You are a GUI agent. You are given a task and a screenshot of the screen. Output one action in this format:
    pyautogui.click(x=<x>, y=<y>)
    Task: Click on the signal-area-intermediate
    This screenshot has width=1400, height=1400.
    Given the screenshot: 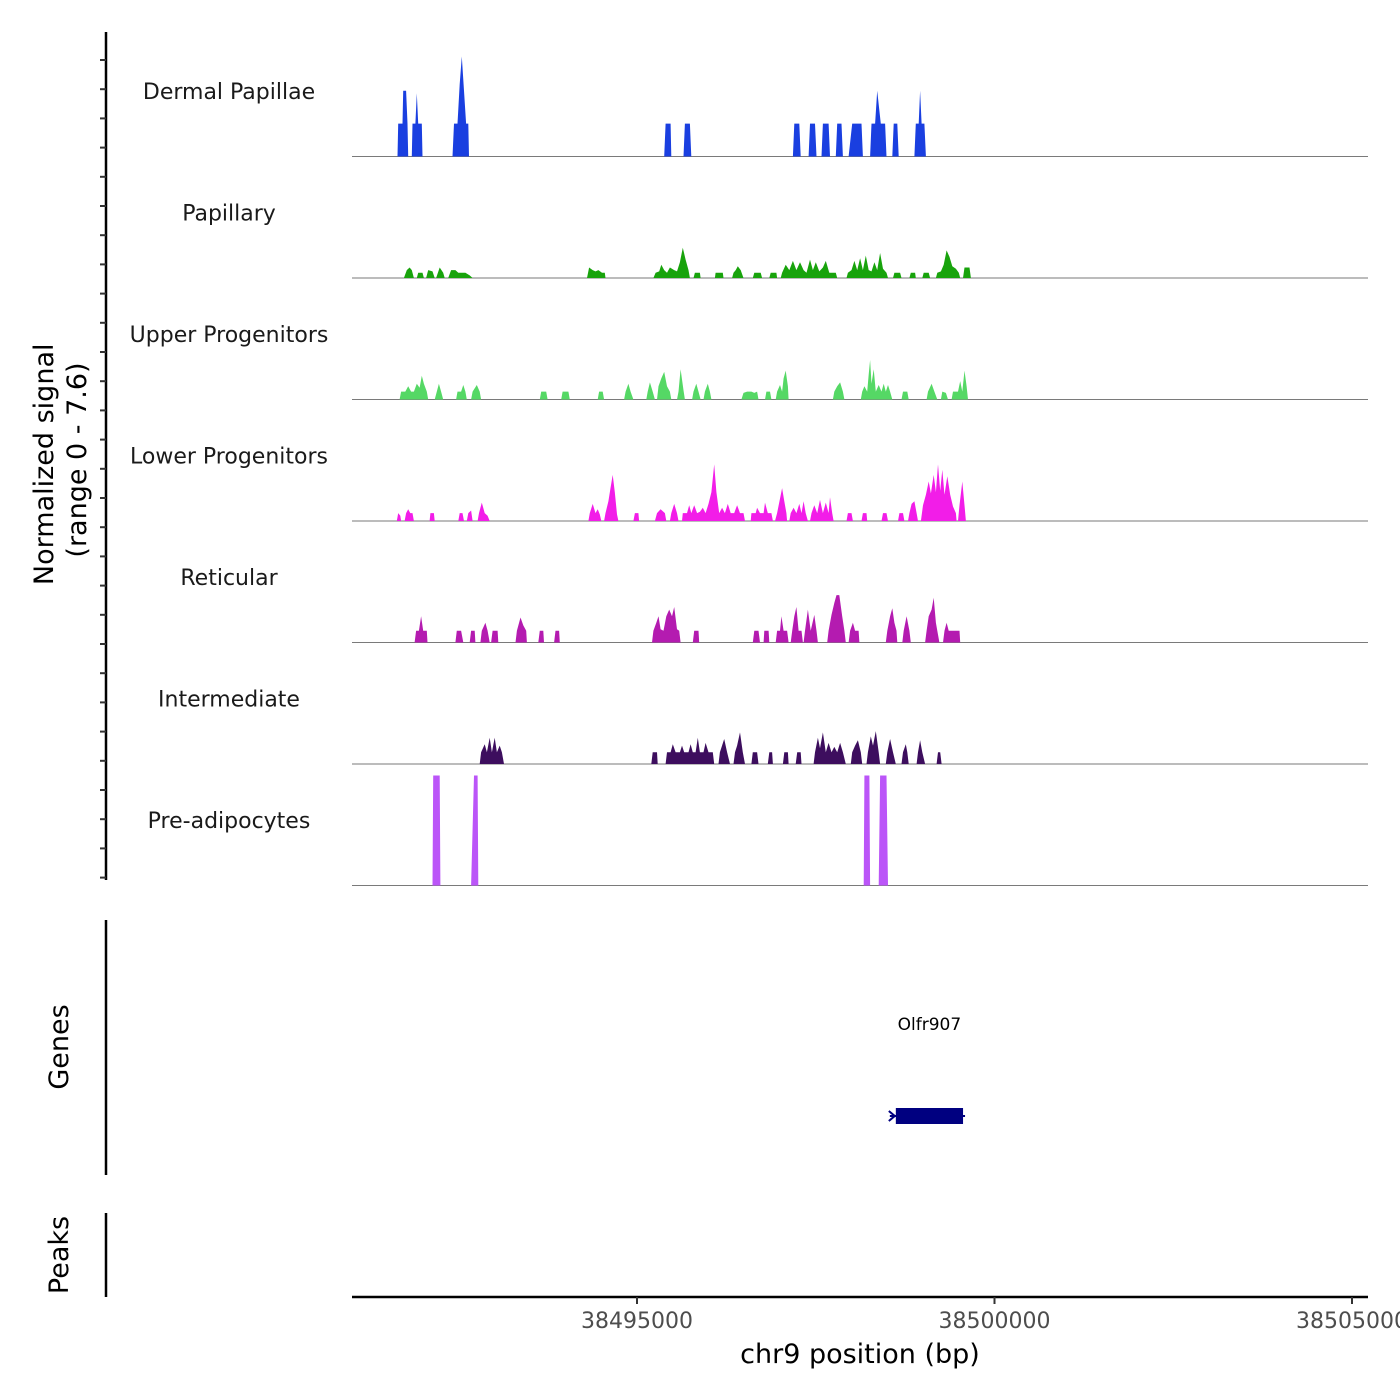 What is the action you would take?
    pyautogui.click(x=710, y=747)
    